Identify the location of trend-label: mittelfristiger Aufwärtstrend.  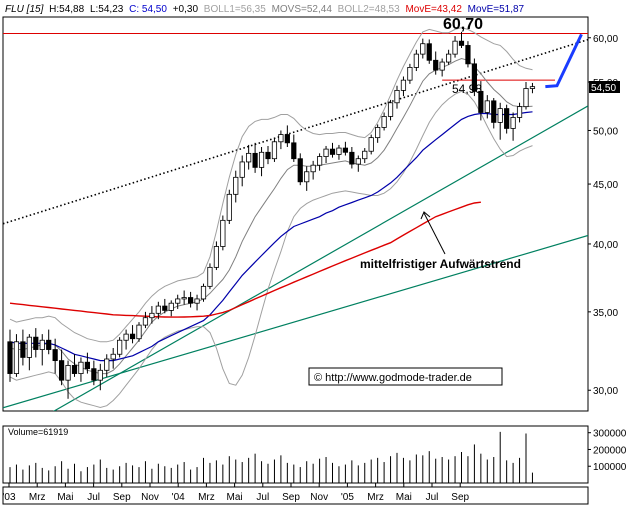
(440, 264).